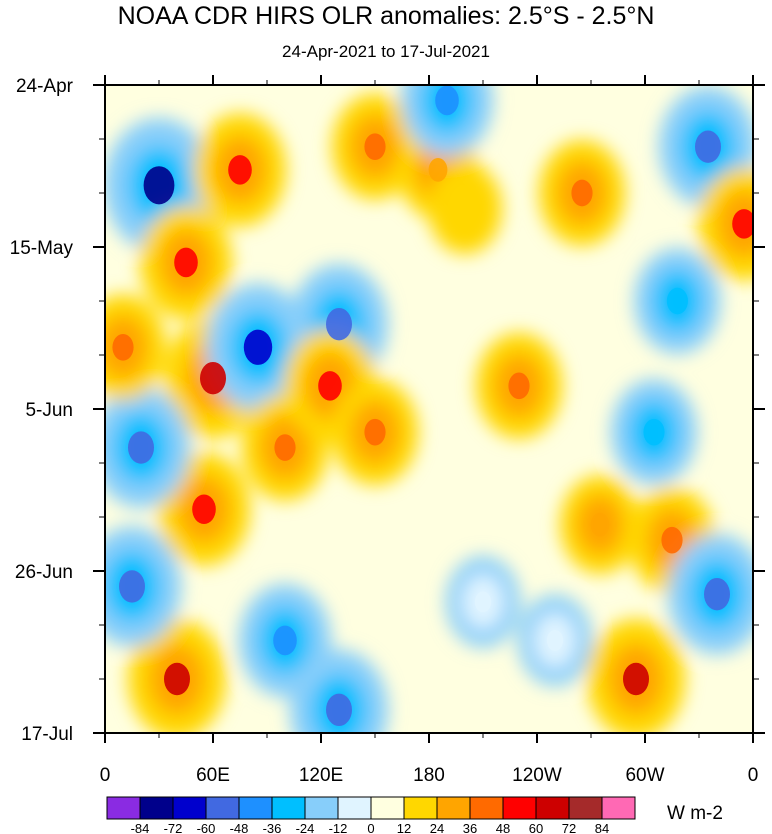  What do you see at coordinates (437, 827) in the screenshot?
I see `colorbar-label: 24` at bounding box center [437, 827].